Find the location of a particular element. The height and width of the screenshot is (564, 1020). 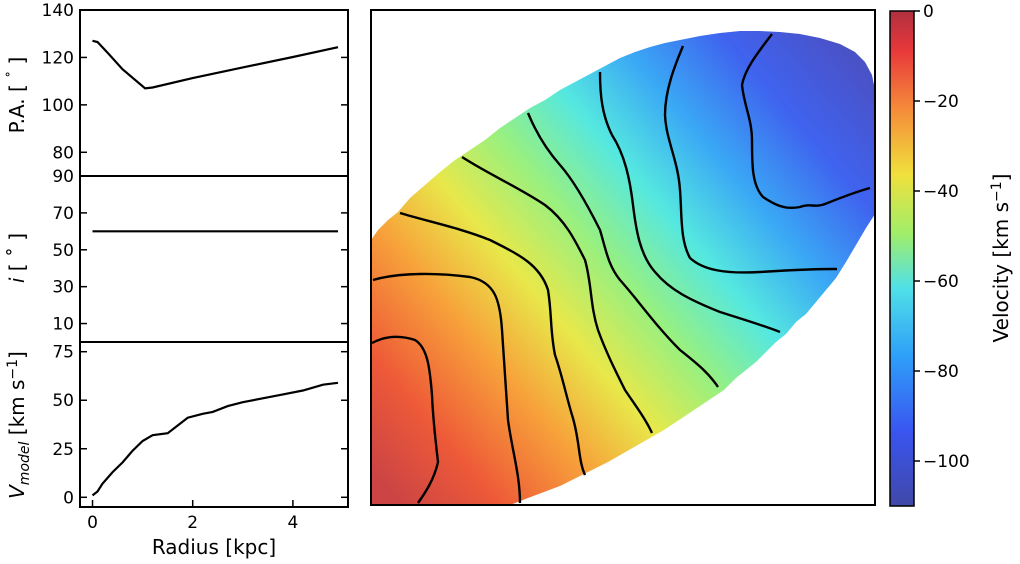

pa-ylabel-degree: ˚ is located at coordinates (13, 74).